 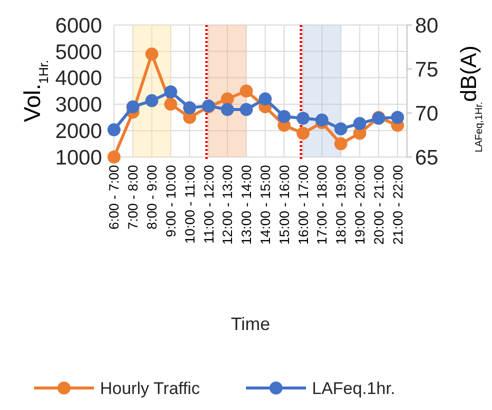 What do you see at coordinates (78, 26) in the screenshot?
I see `y-tick-label: 6000` at bounding box center [78, 26].